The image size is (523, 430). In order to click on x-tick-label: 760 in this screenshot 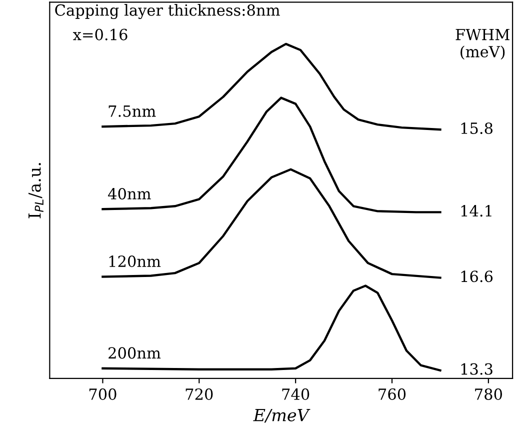, I will do `click(392, 394)`.